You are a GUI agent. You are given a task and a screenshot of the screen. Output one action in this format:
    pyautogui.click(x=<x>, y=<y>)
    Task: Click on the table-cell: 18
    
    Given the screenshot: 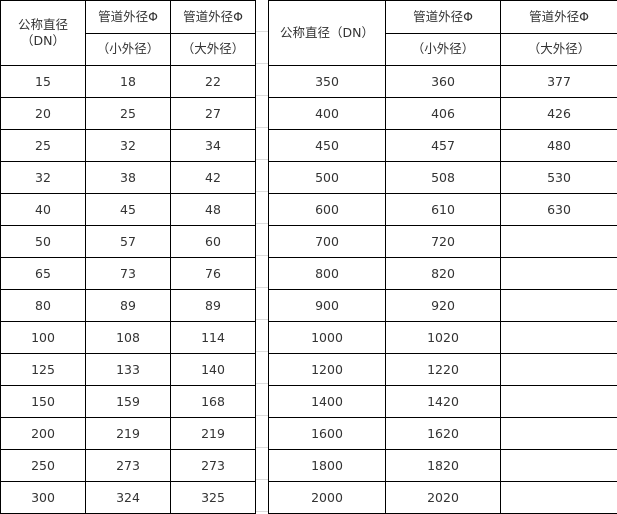 What is the action you would take?
    pyautogui.click(x=128, y=82)
    